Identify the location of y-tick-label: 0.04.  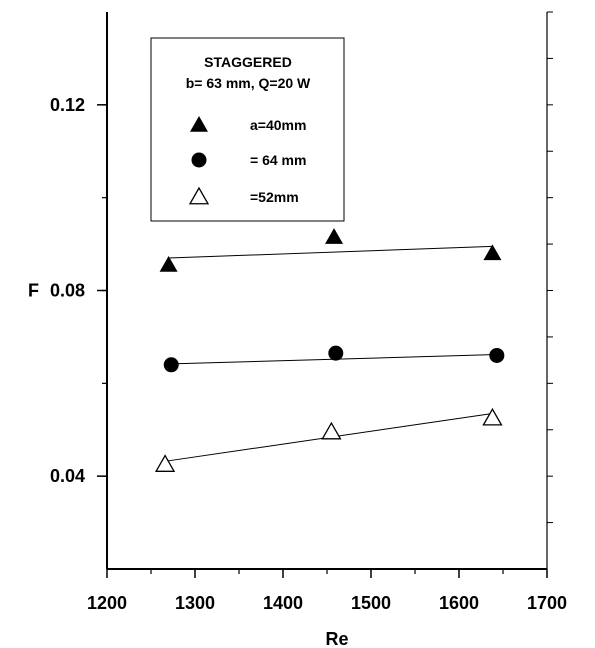
(67, 476).